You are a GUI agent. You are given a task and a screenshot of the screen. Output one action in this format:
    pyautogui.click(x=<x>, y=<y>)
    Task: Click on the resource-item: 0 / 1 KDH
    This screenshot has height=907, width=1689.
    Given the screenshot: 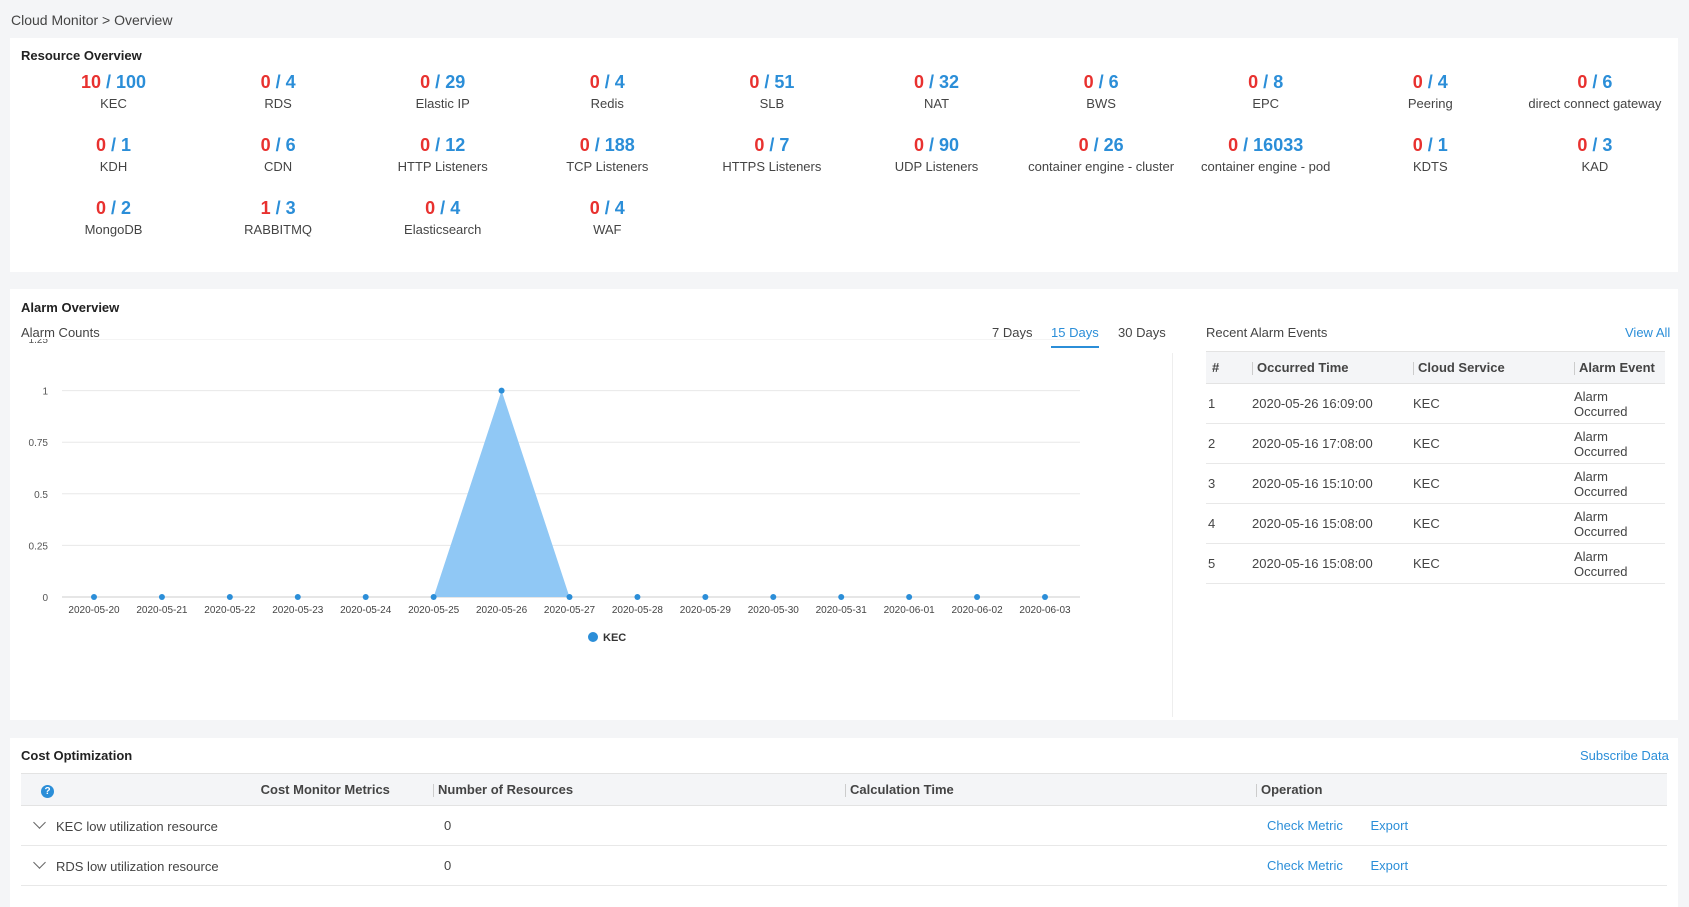 What is the action you would take?
    pyautogui.click(x=113, y=155)
    